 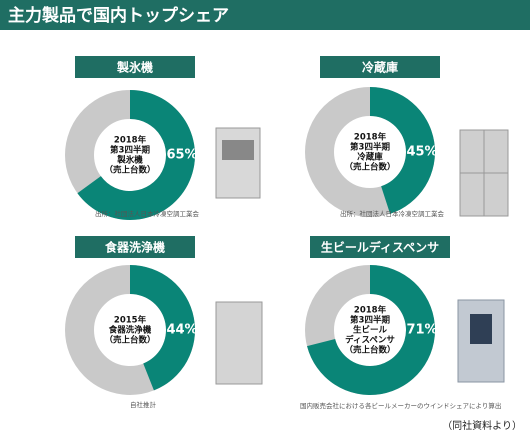 What do you see at coordinates (118, 15) in the screenshot?
I see `page-title: 主力製品で国内トップシェア` at bounding box center [118, 15].